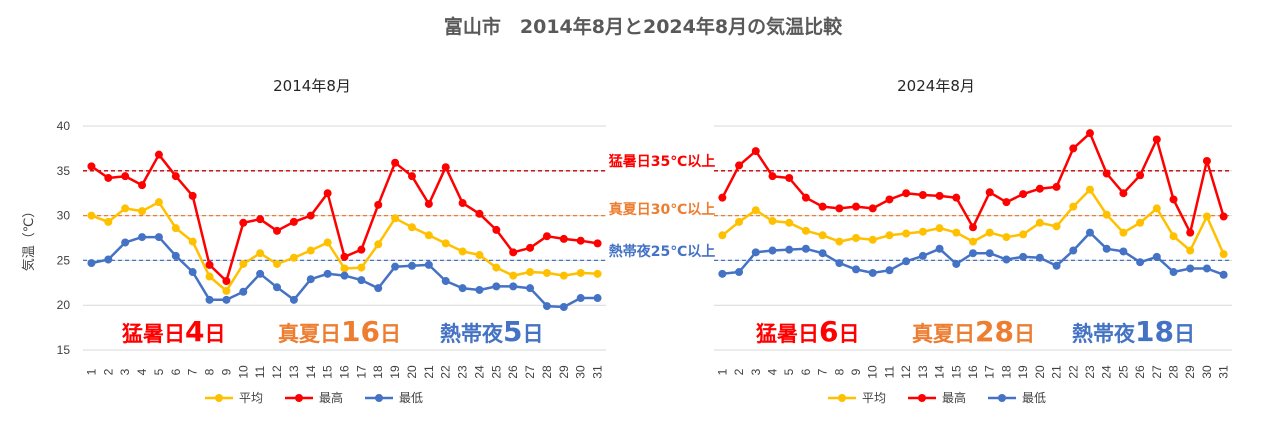 The width and height of the screenshot is (1286, 440). Describe the element at coordinates (243, 372) in the screenshot. I see `x-tick-label: 10` at that location.